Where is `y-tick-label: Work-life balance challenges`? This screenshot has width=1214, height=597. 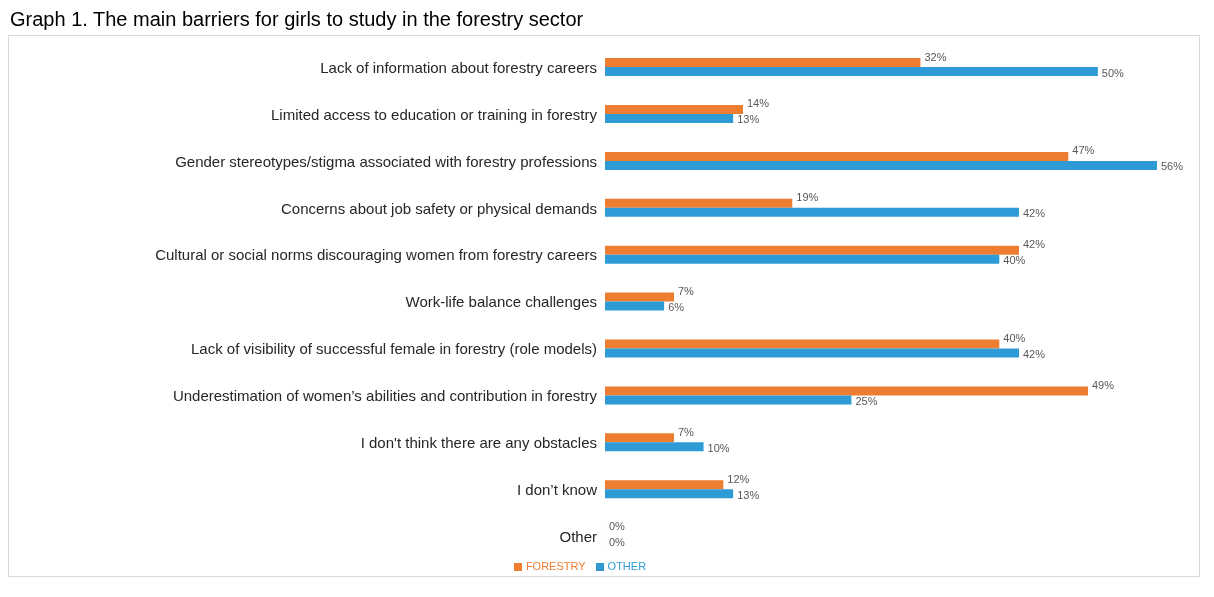
y-tick-label: Work-life balance challenges is located at coordinates (501, 302).